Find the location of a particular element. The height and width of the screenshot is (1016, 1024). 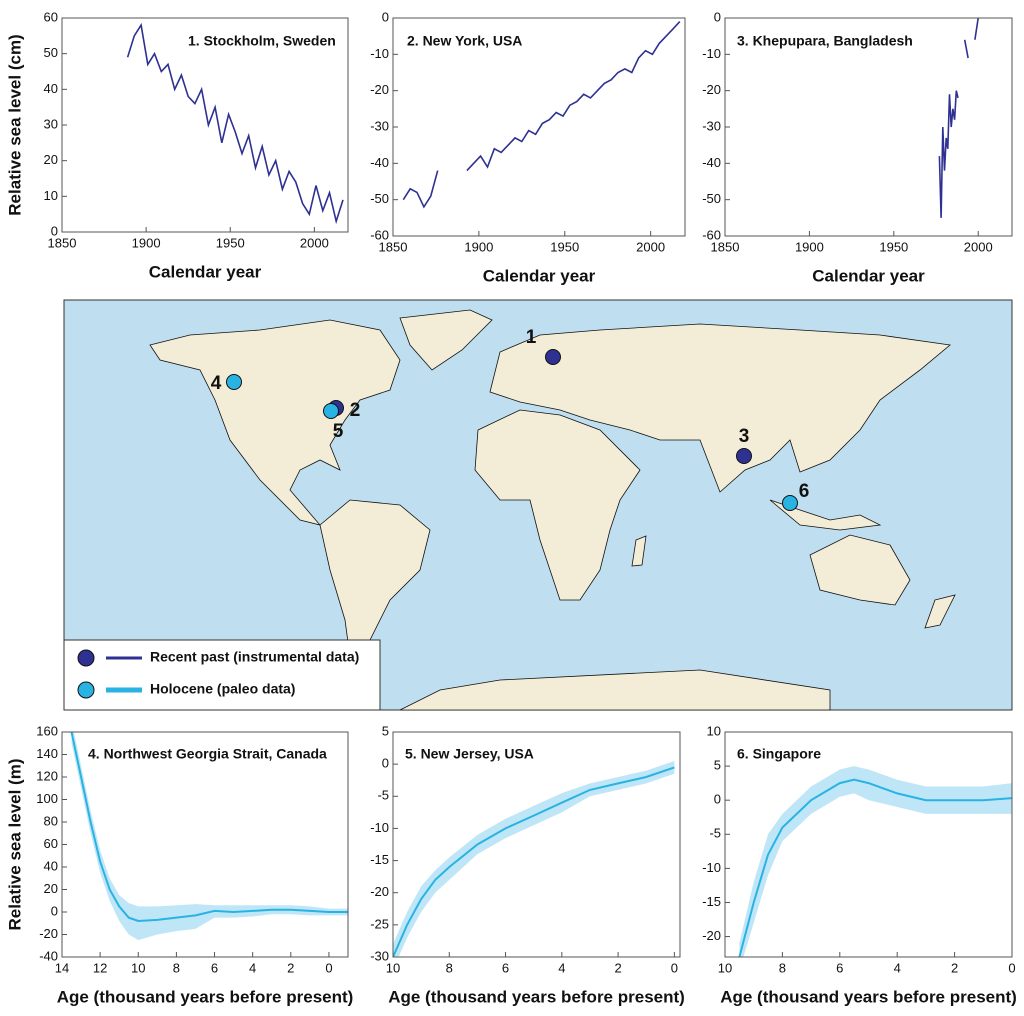

x-tick-label: 12 is located at coordinates (100, 967).